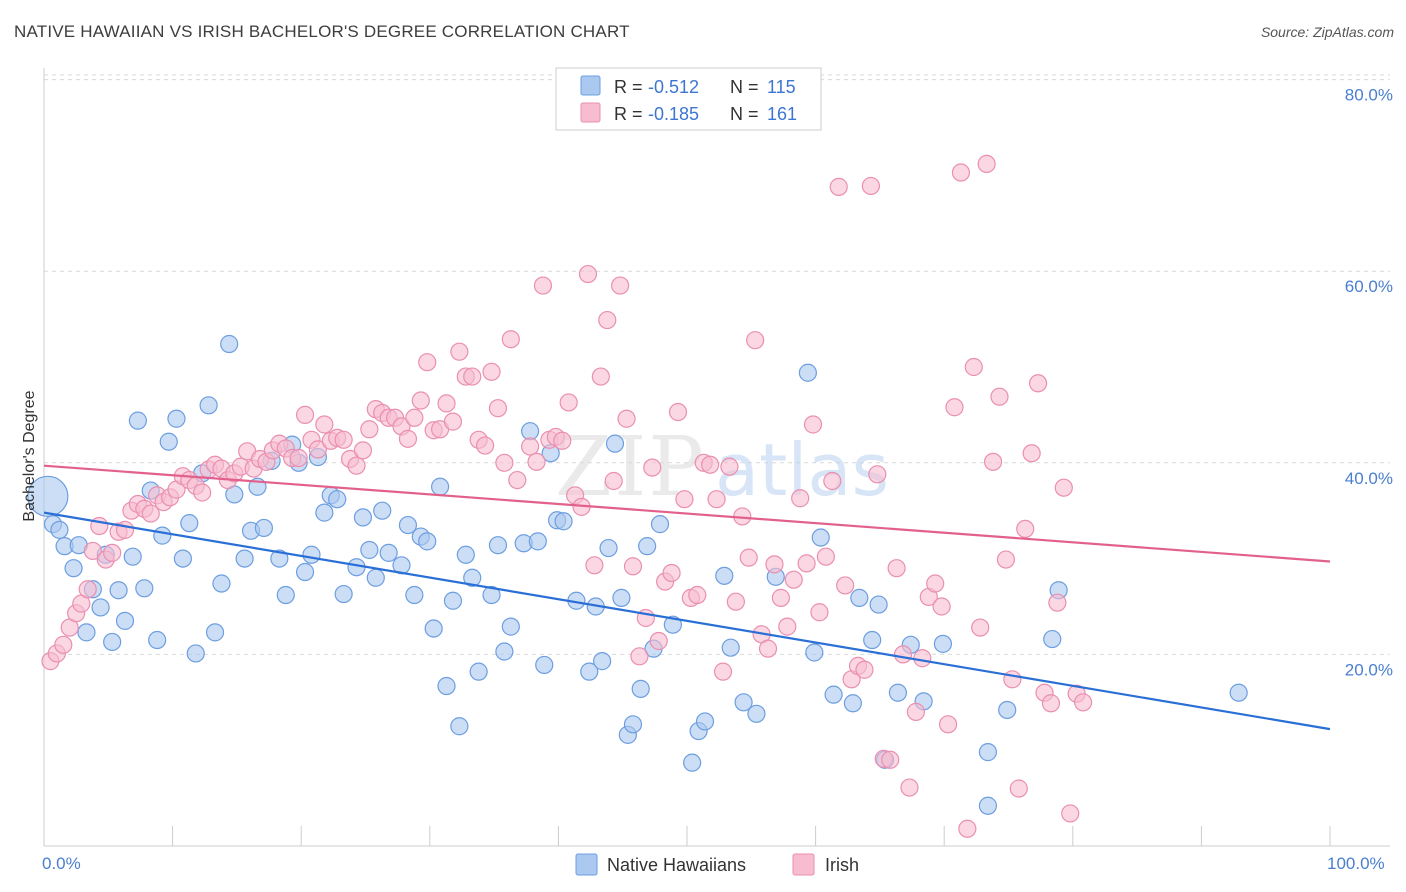 The height and width of the screenshot is (892, 1406). I want to click on bottom-legend-swatch-blue, so click(586, 864).